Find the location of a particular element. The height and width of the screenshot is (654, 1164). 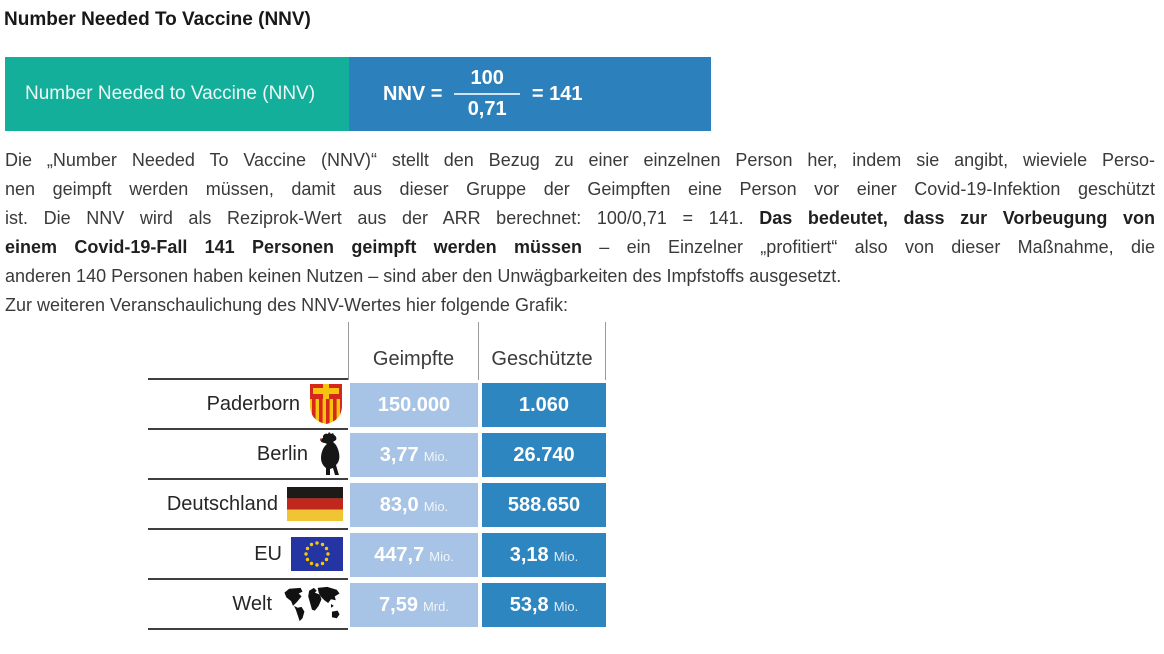

cell-value: 588.650 is located at coordinates (544, 504).